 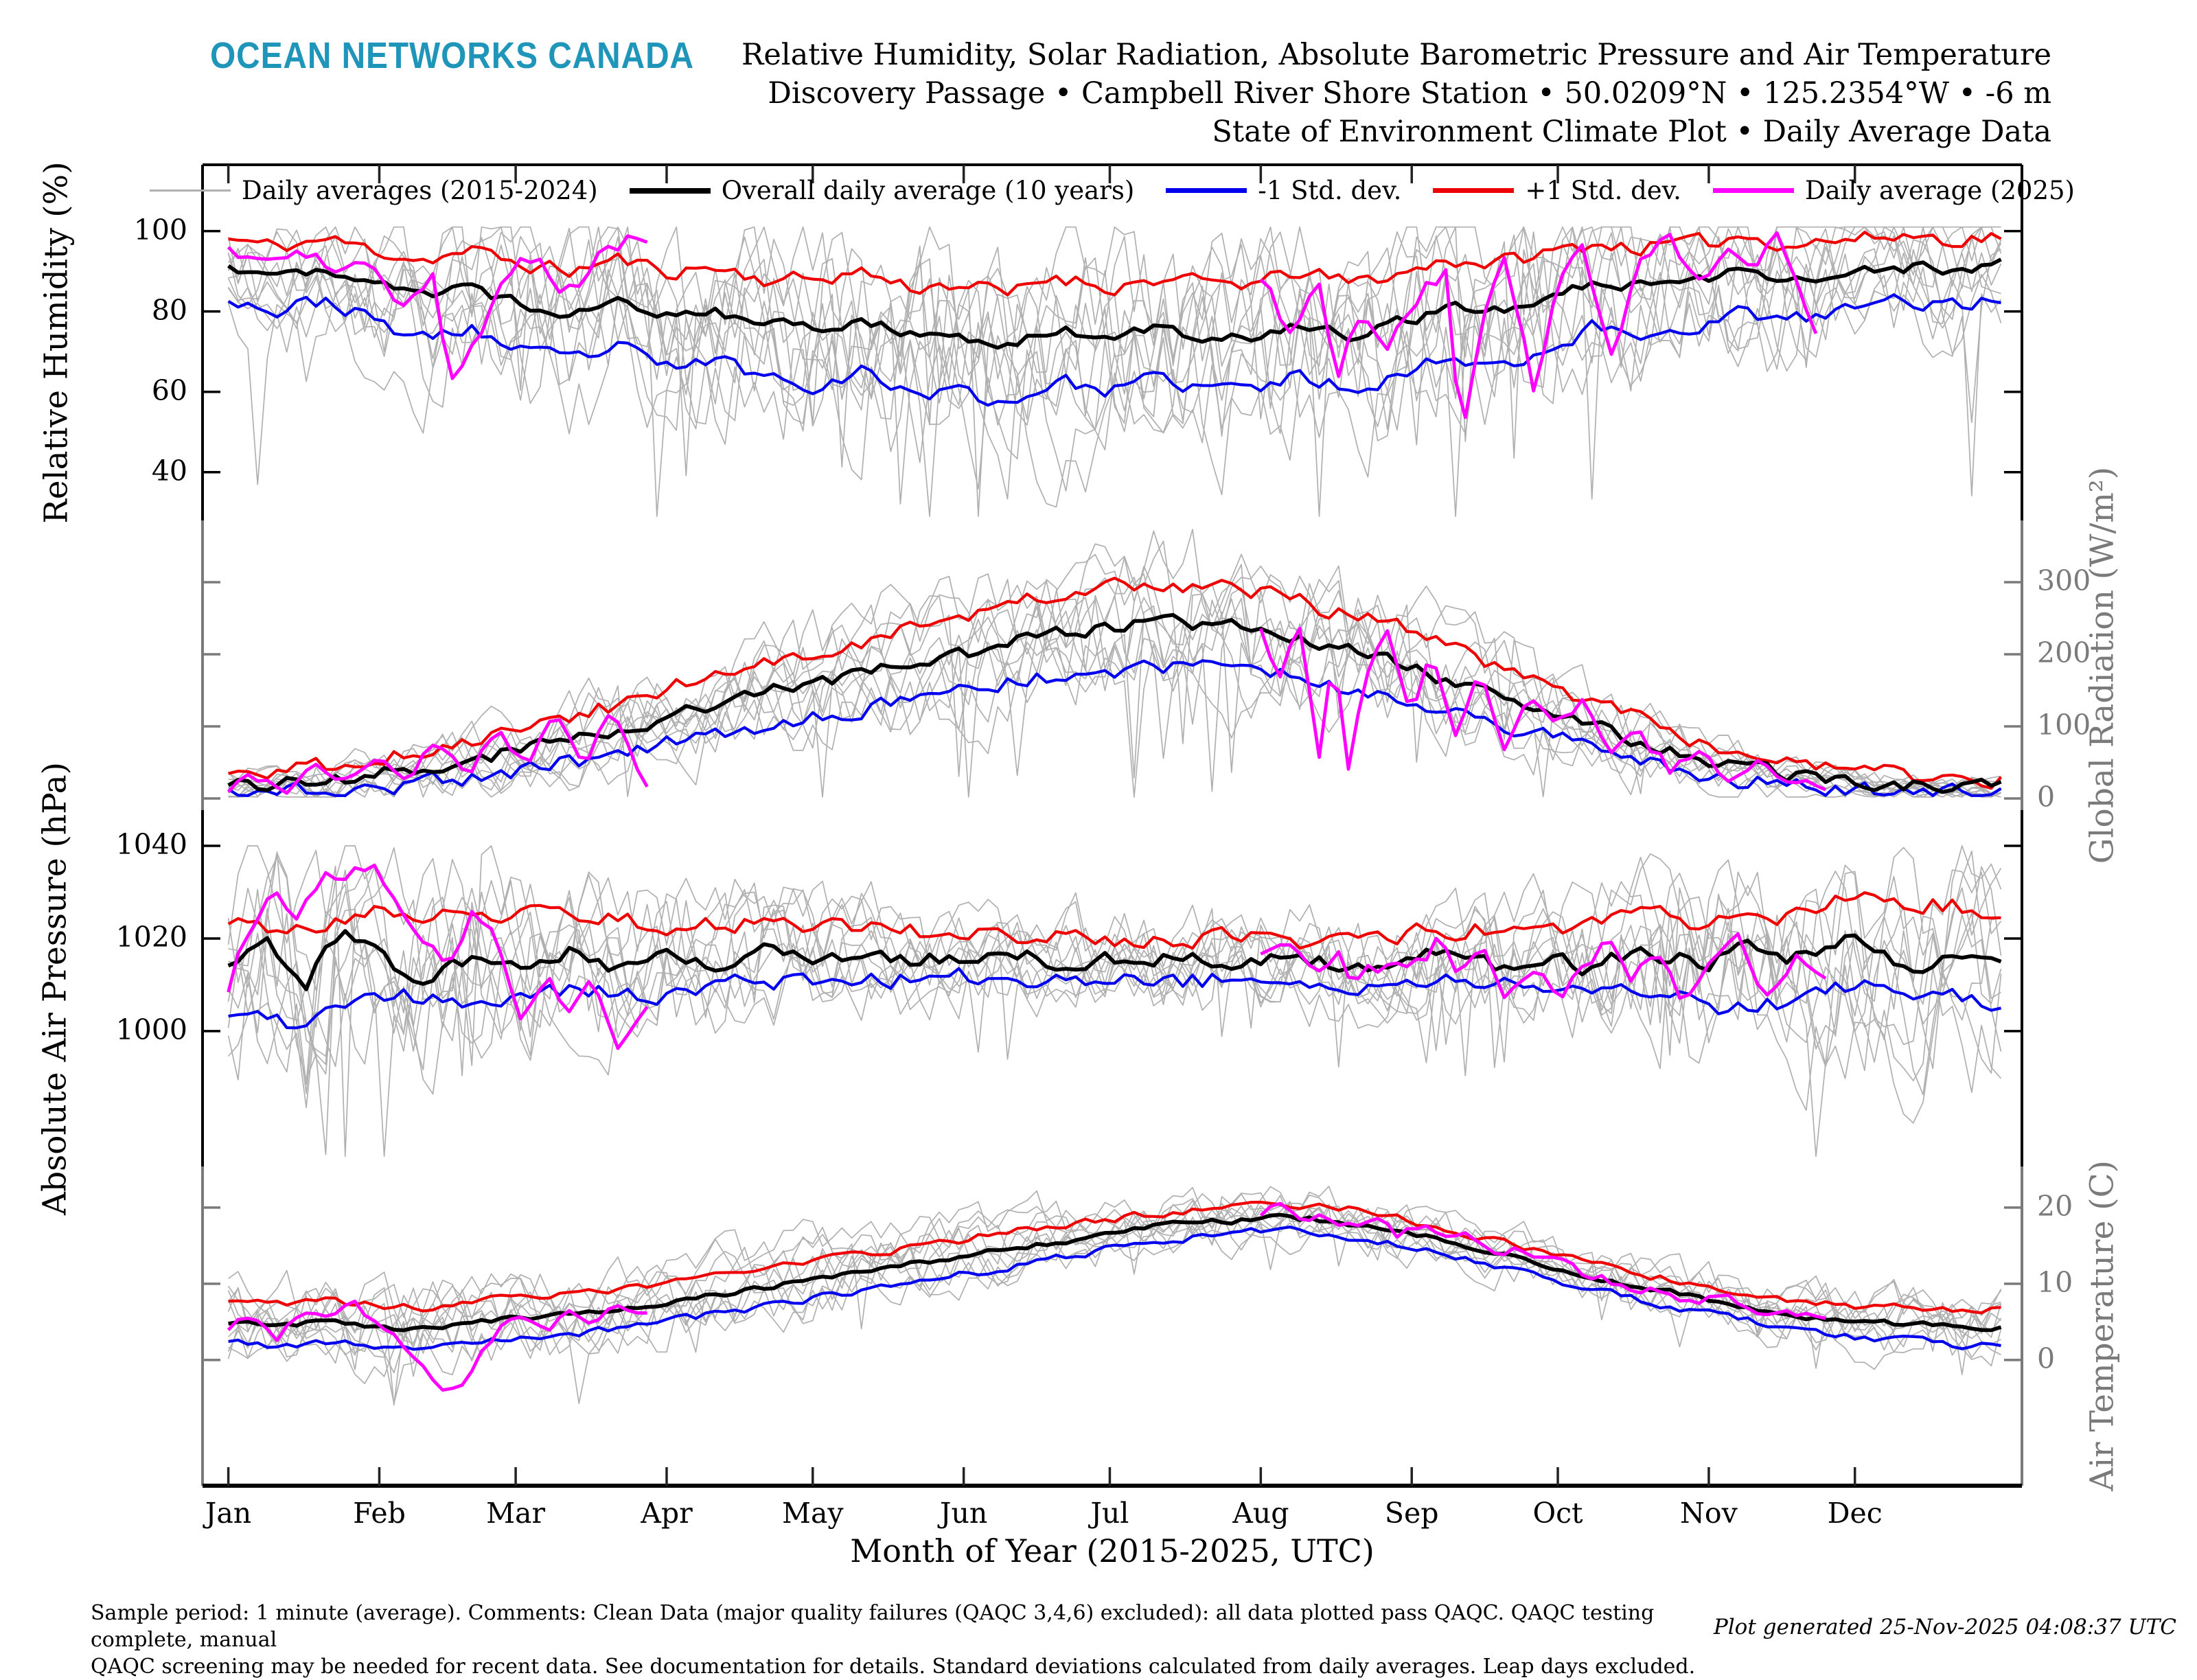 What do you see at coordinates (151, 937) in the screenshot?
I see `y-tick-label: 1020` at bounding box center [151, 937].